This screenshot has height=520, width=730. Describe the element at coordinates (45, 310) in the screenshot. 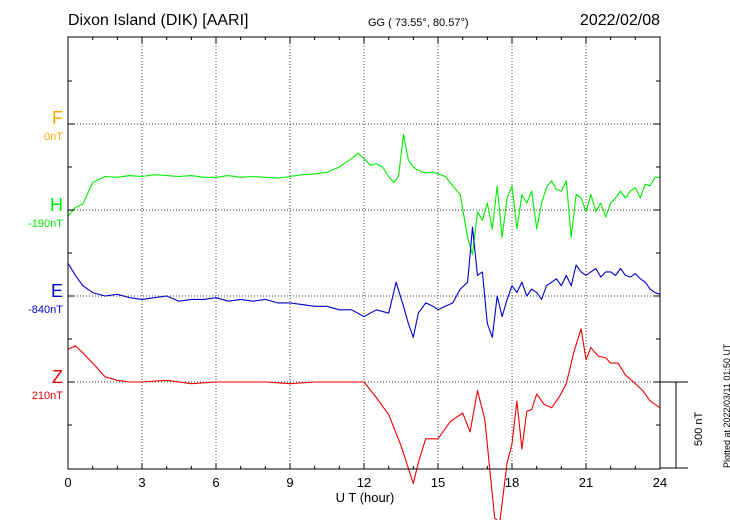

I see `component-baseline: -840nT` at that location.